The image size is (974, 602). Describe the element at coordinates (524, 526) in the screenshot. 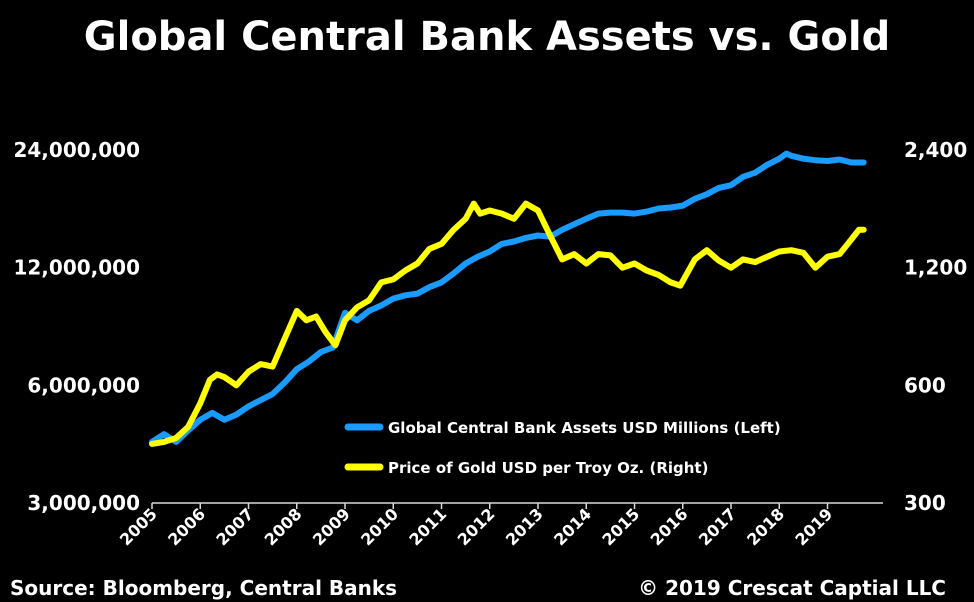

I see `x-tick-label: 2013` at that location.